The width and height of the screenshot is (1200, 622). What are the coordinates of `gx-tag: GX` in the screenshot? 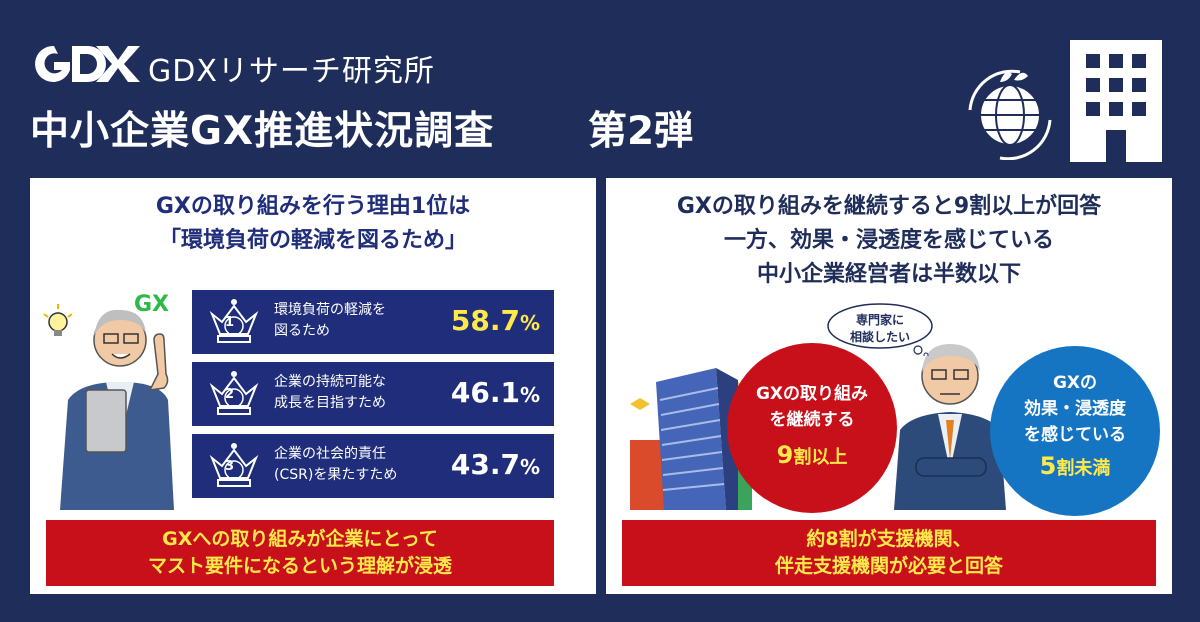 It's located at (152, 304).